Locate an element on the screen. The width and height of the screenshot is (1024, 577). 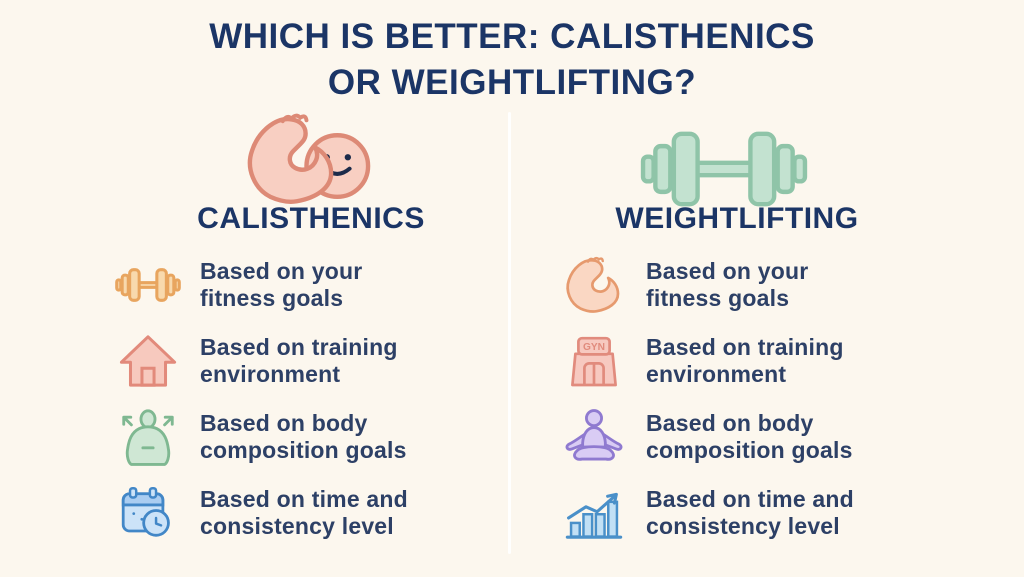
house-icon is located at coordinates (148, 361).